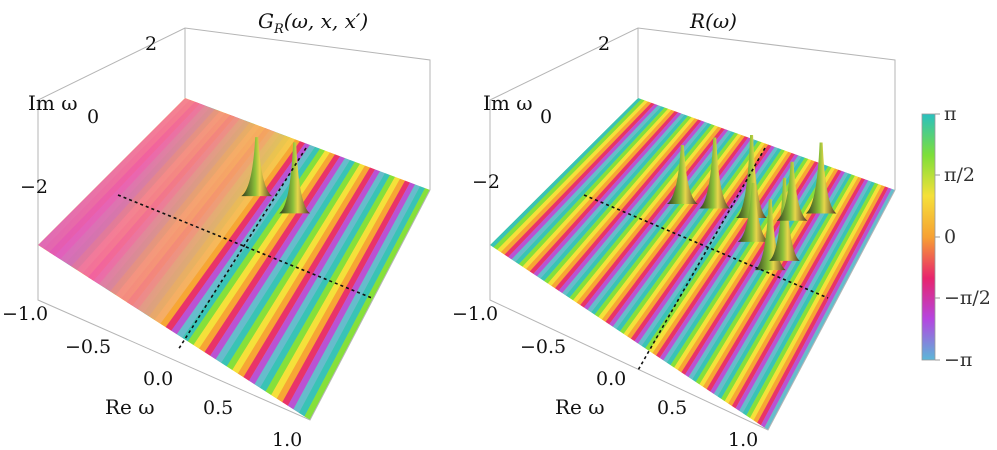 Image resolution: width=997 pixels, height=450 pixels. I want to click on smooth-phase-region, so click(167, 211).